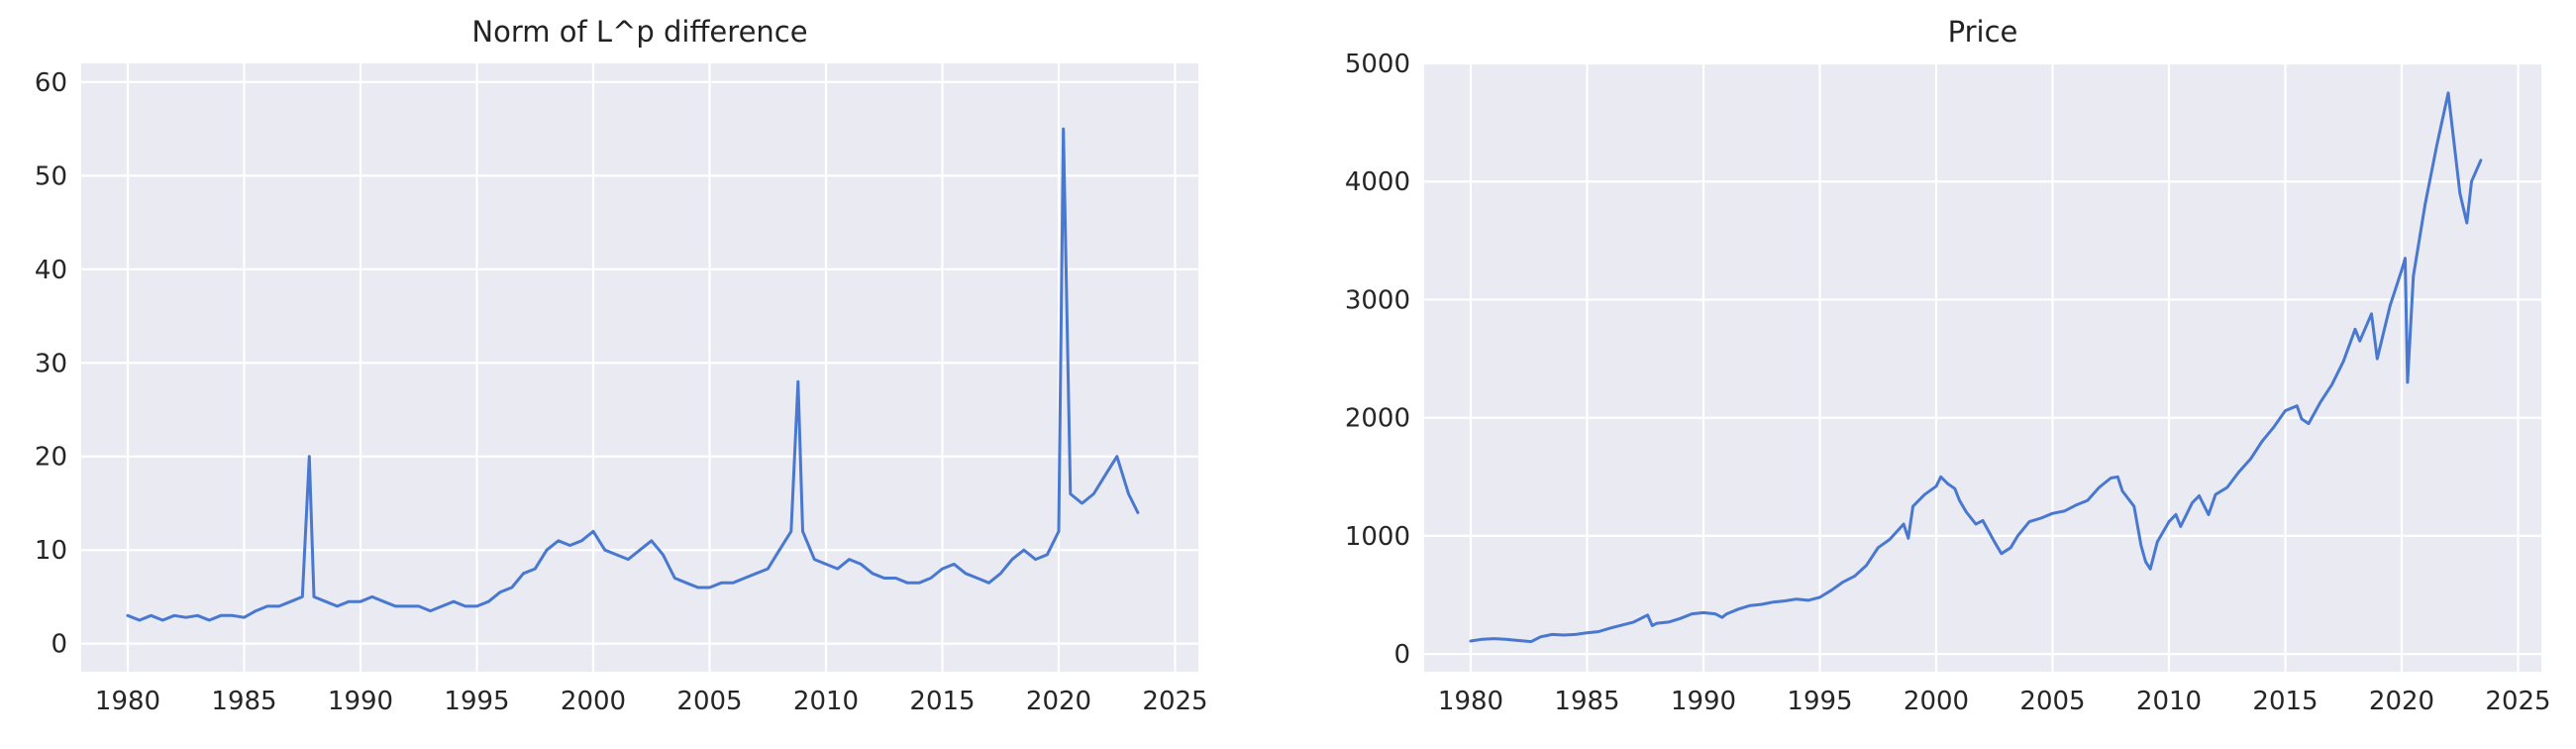  I want to click on y-tick-label: 10, so click(51, 551).